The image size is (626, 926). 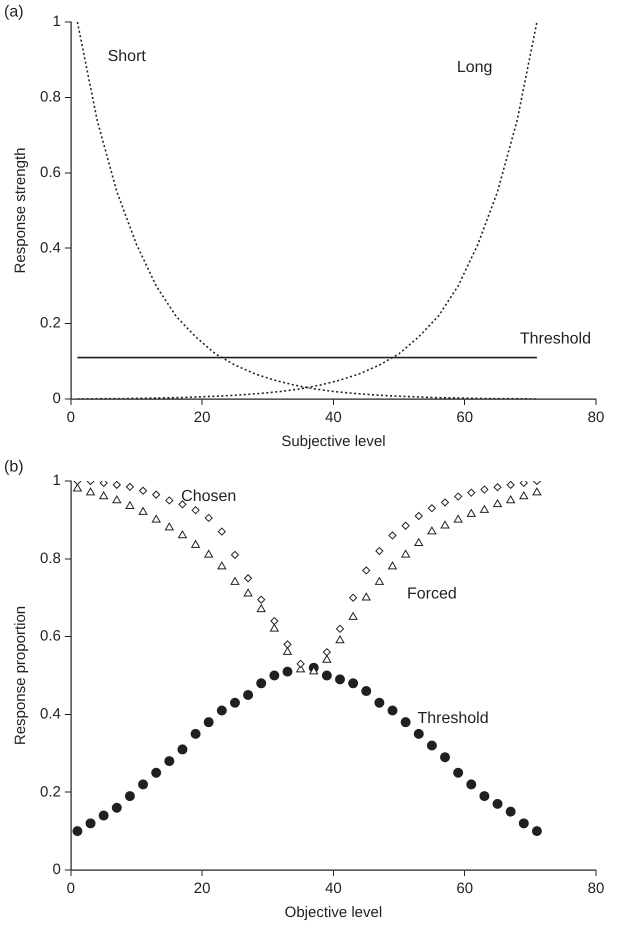 I want to click on x-axis-title: Subjective level, so click(x=333, y=441).